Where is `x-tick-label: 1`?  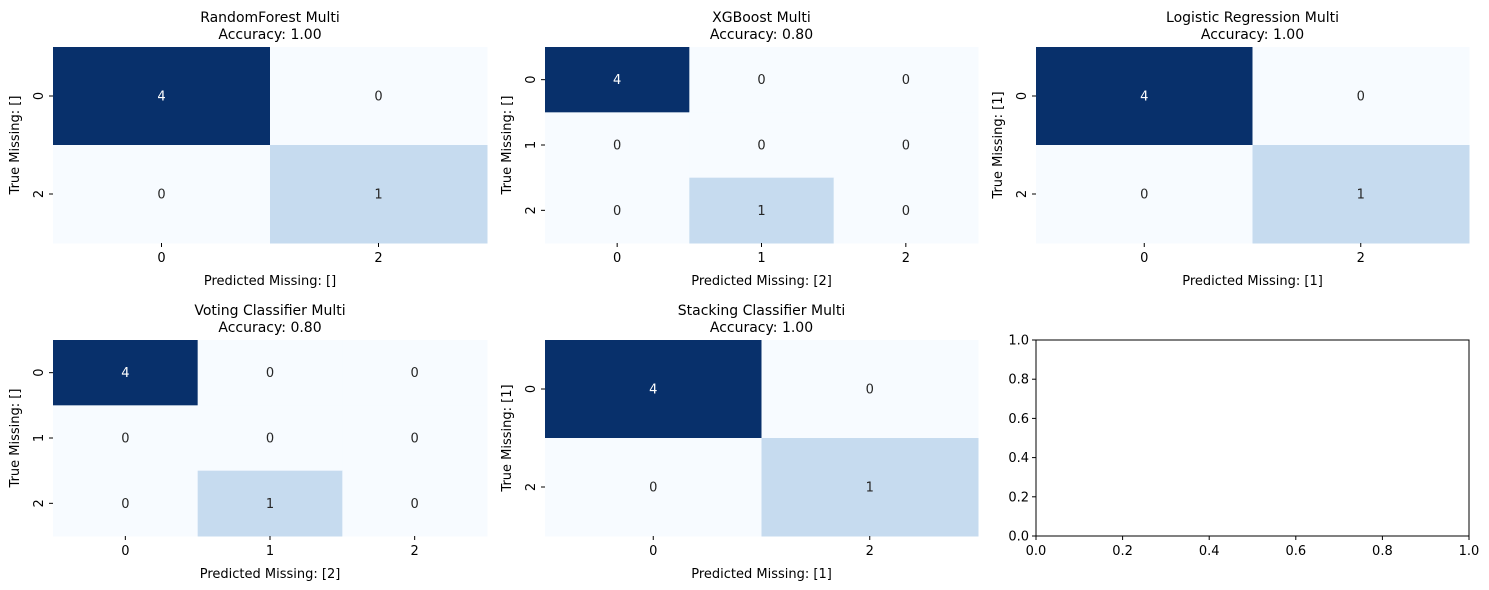
x-tick-label: 1 is located at coordinates (761, 258).